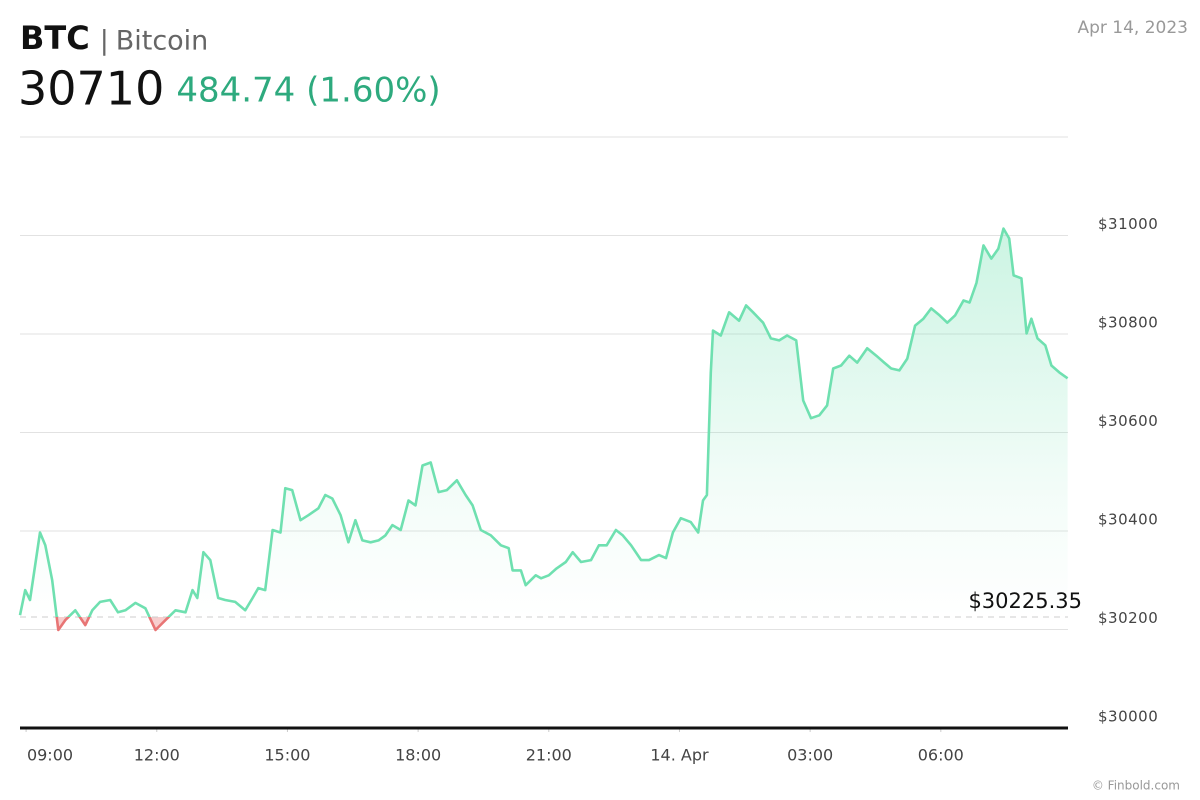  What do you see at coordinates (810, 755) in the screenshot?
I see `x-tick-label: 03:00` at bounding box center [810, 755].